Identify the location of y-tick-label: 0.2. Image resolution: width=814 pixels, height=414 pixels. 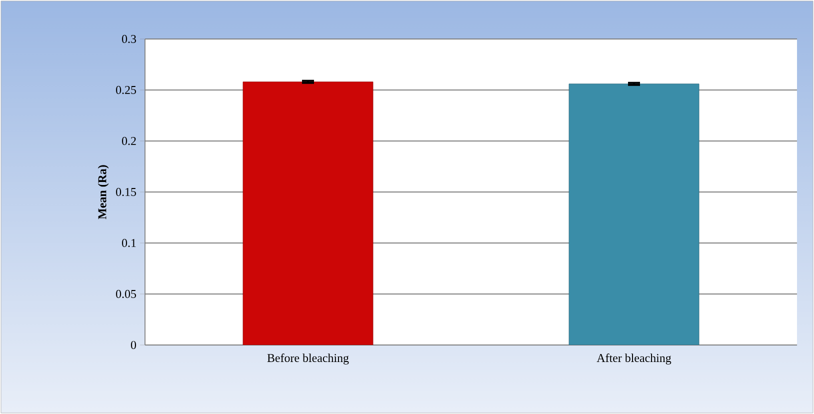
(129, 141).